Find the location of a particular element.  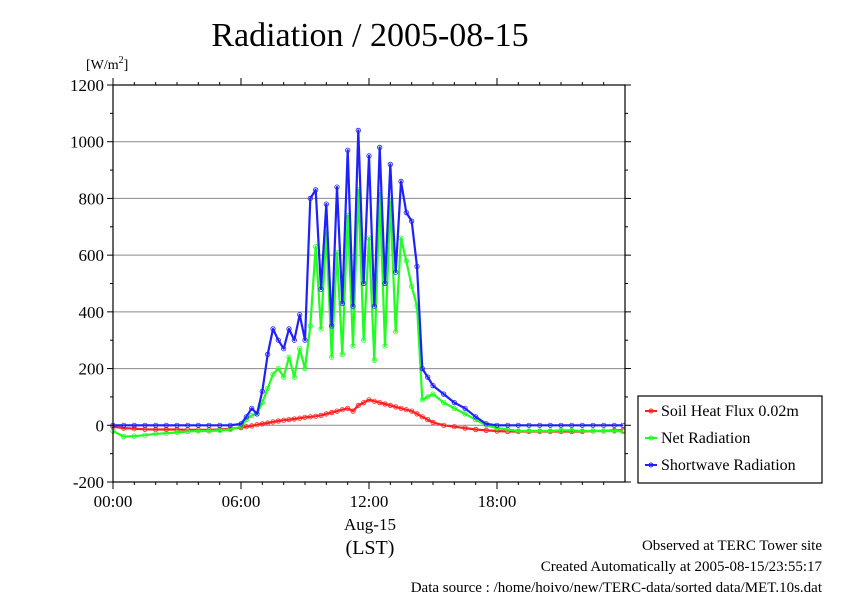

y-axis-unit: [W/m2] is located at coordinates (107, 64).